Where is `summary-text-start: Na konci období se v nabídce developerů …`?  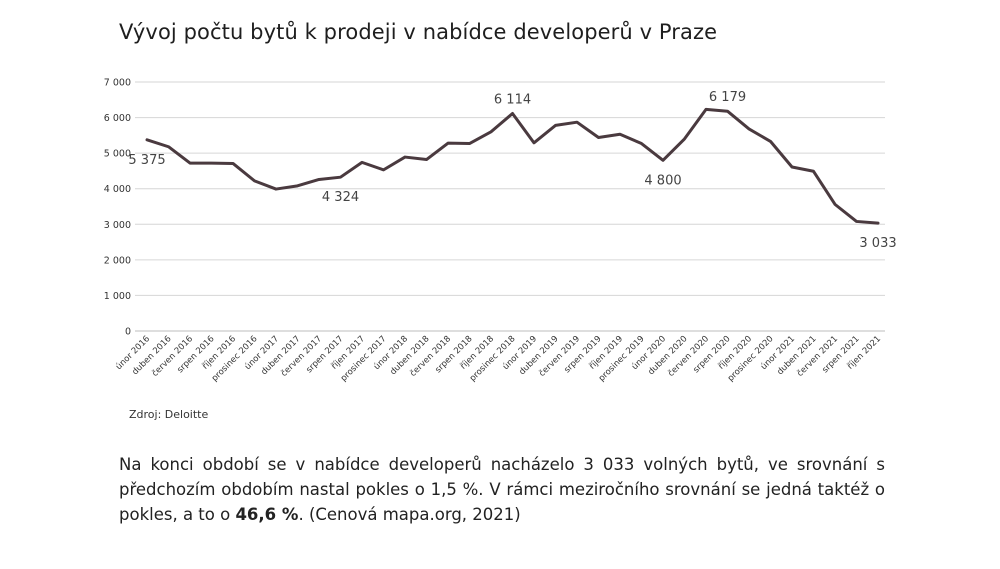 summary-text-start: Na konci období se v nabídce developerů … is located at coordinates (502, 489).